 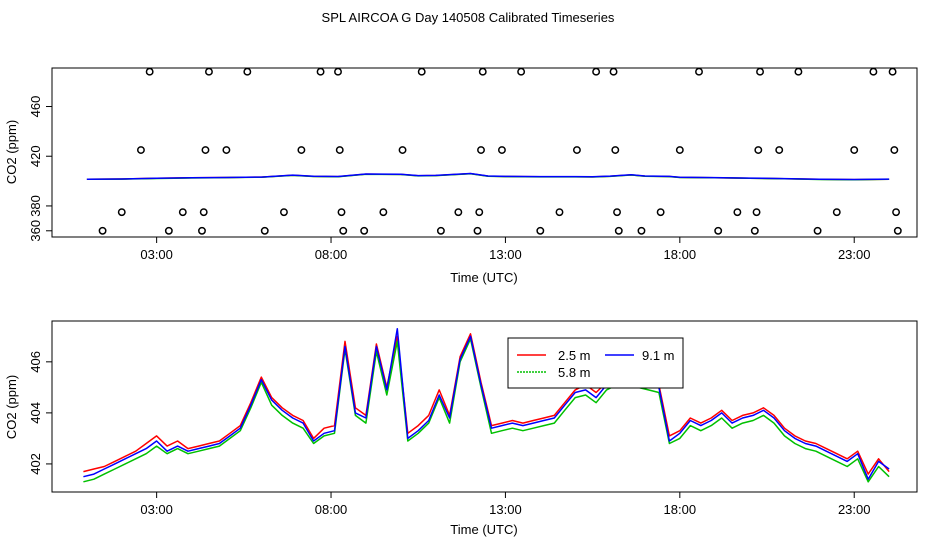 What do you see at coordinates (11, 407) in the screenshot?
I see `panel-bottom-ylabel: CO2 (ppm)` at bounding box center [11, 407].